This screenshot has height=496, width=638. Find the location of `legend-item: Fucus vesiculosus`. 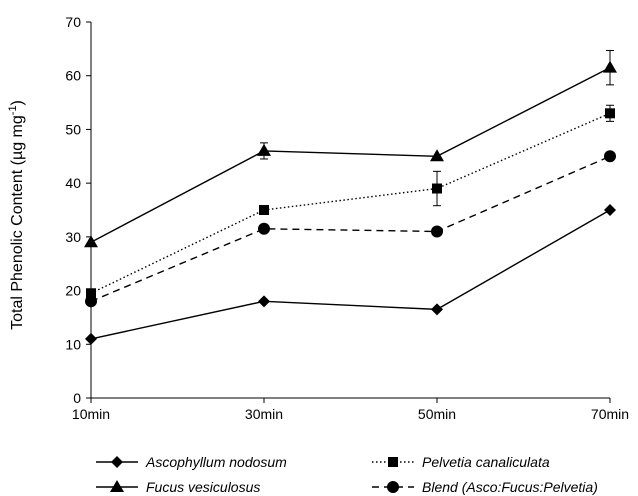

legend-item: Fucus vesiculosus is located at coordinates (178, 487).